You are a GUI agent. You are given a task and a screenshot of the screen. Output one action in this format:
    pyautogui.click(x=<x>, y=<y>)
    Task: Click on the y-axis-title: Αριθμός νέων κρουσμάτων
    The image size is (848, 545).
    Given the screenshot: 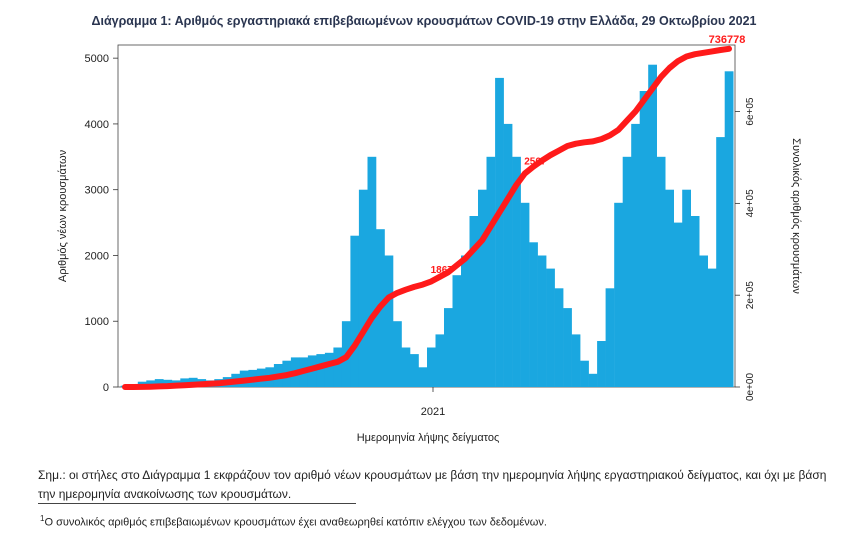 What is the action you would take?
    pyautogui.click(x=63, y=215)
    